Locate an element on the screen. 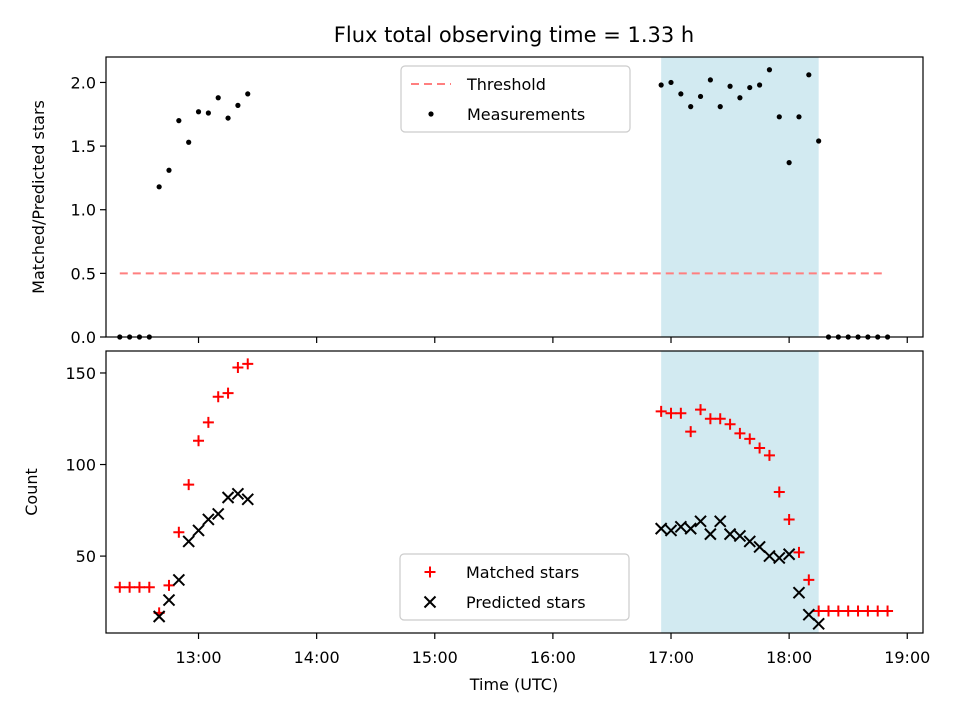 This screenshot has width=960, height=720. top-y-tick-label: 0.0 is located at coordinates (83, 337).